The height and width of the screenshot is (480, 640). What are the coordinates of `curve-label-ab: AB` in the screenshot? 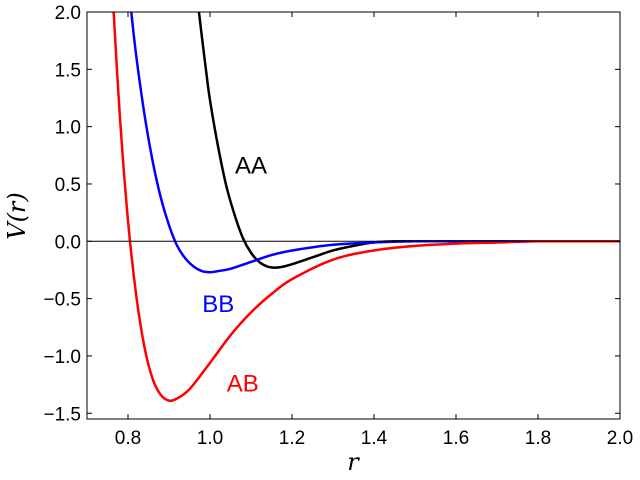 It's located at (243, 383).